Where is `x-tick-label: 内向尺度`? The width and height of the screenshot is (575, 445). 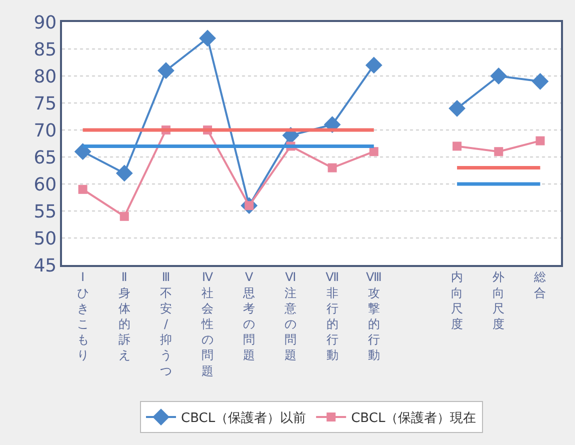 x-tick-label: 内向尺度 is located at coordinates (457, 300).